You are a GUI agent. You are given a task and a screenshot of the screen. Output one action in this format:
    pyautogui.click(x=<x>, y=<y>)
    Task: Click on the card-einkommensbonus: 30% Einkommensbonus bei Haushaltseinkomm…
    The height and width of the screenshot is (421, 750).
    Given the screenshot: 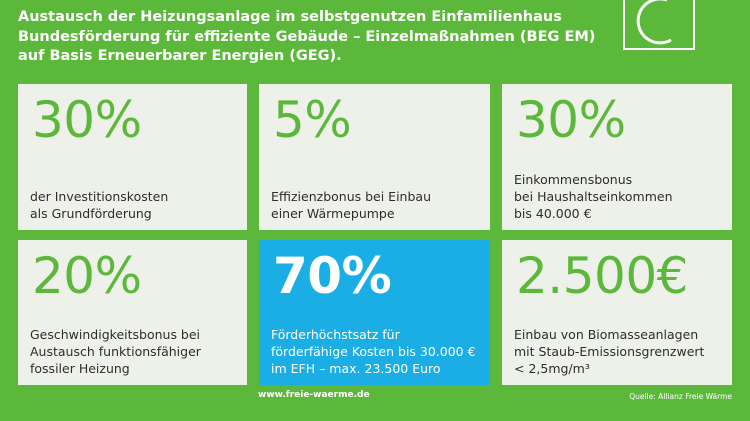 What is the action you would take?
    pyautogui.click(x=617, y=157)
    